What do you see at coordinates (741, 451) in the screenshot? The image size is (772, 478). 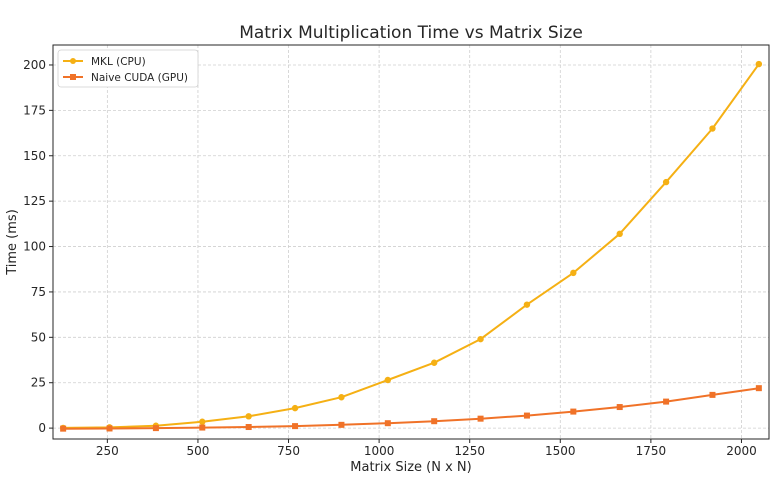 I see `x-tick-label: 2000` at bounding box center [741, 451].